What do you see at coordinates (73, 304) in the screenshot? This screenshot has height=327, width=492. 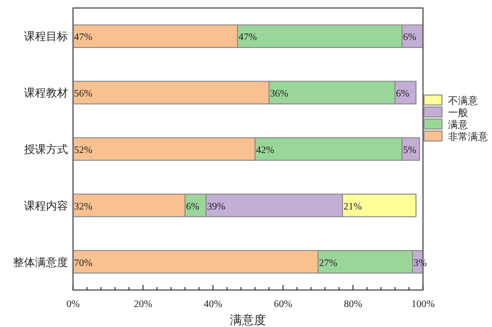 I see `x-tick-label: 0%` at bounding box center [73, 304].